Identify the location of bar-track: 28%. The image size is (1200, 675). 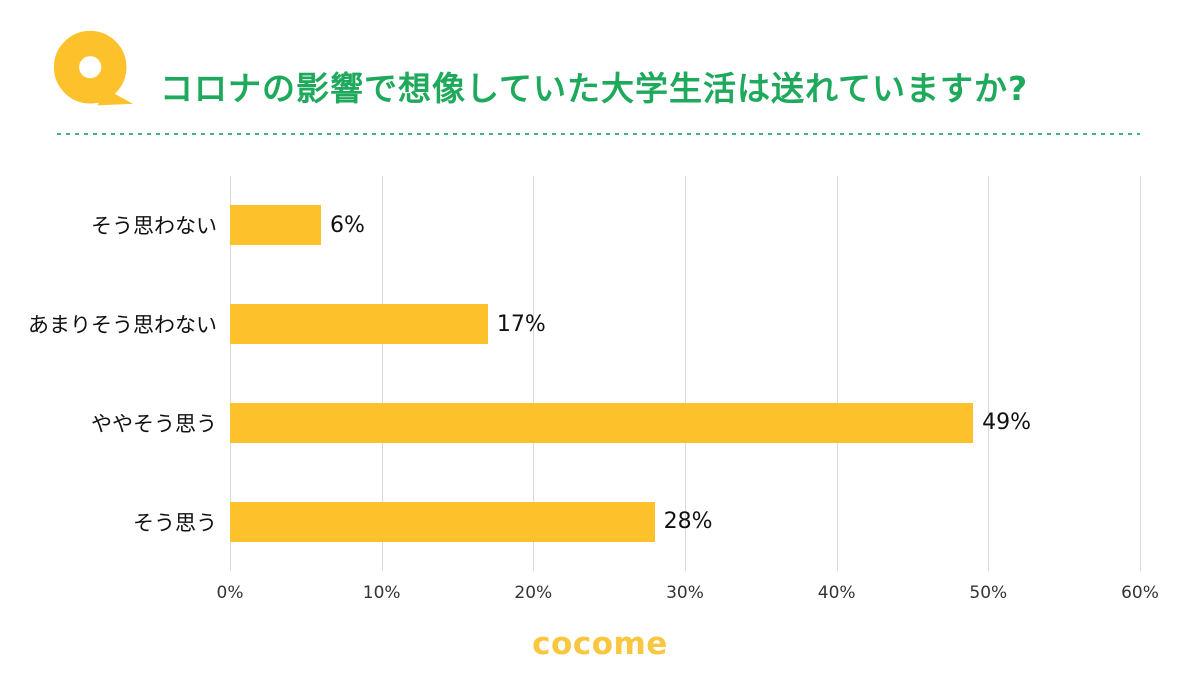
(685, 521).